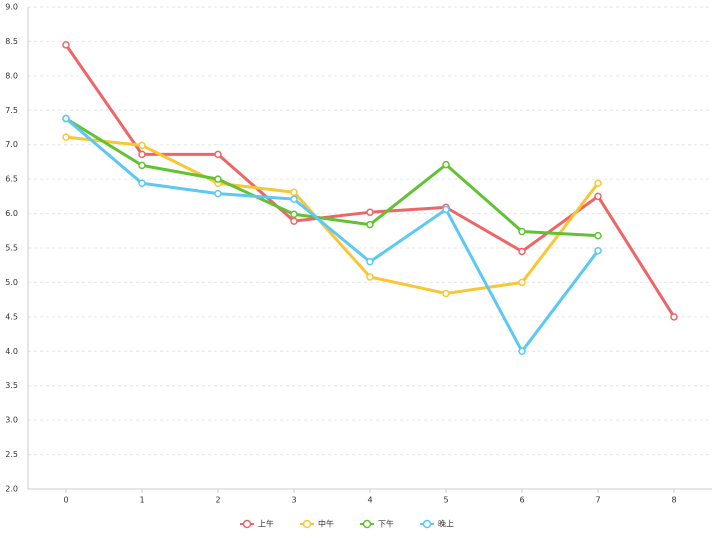  What do you see at coordinates (317, 524) in the screenshot?
I see `legend-item: 中午` at bounding box center [317, 524].